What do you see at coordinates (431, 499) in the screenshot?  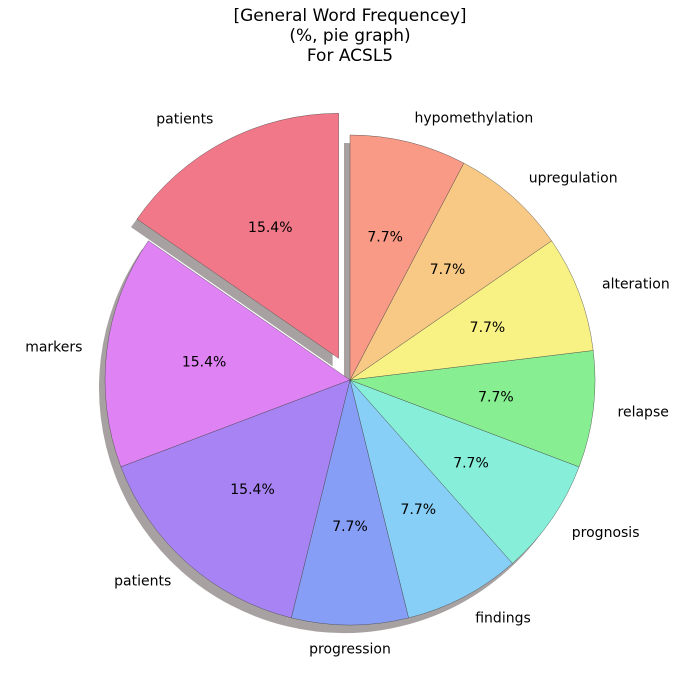 I see `pie-slice-findings` at bounding box center [431, 499].